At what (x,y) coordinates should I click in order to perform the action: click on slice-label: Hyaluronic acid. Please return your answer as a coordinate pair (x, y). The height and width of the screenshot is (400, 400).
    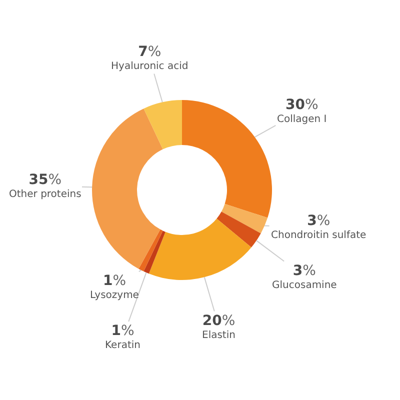
    Looking at the image, I should click on (149, 66).